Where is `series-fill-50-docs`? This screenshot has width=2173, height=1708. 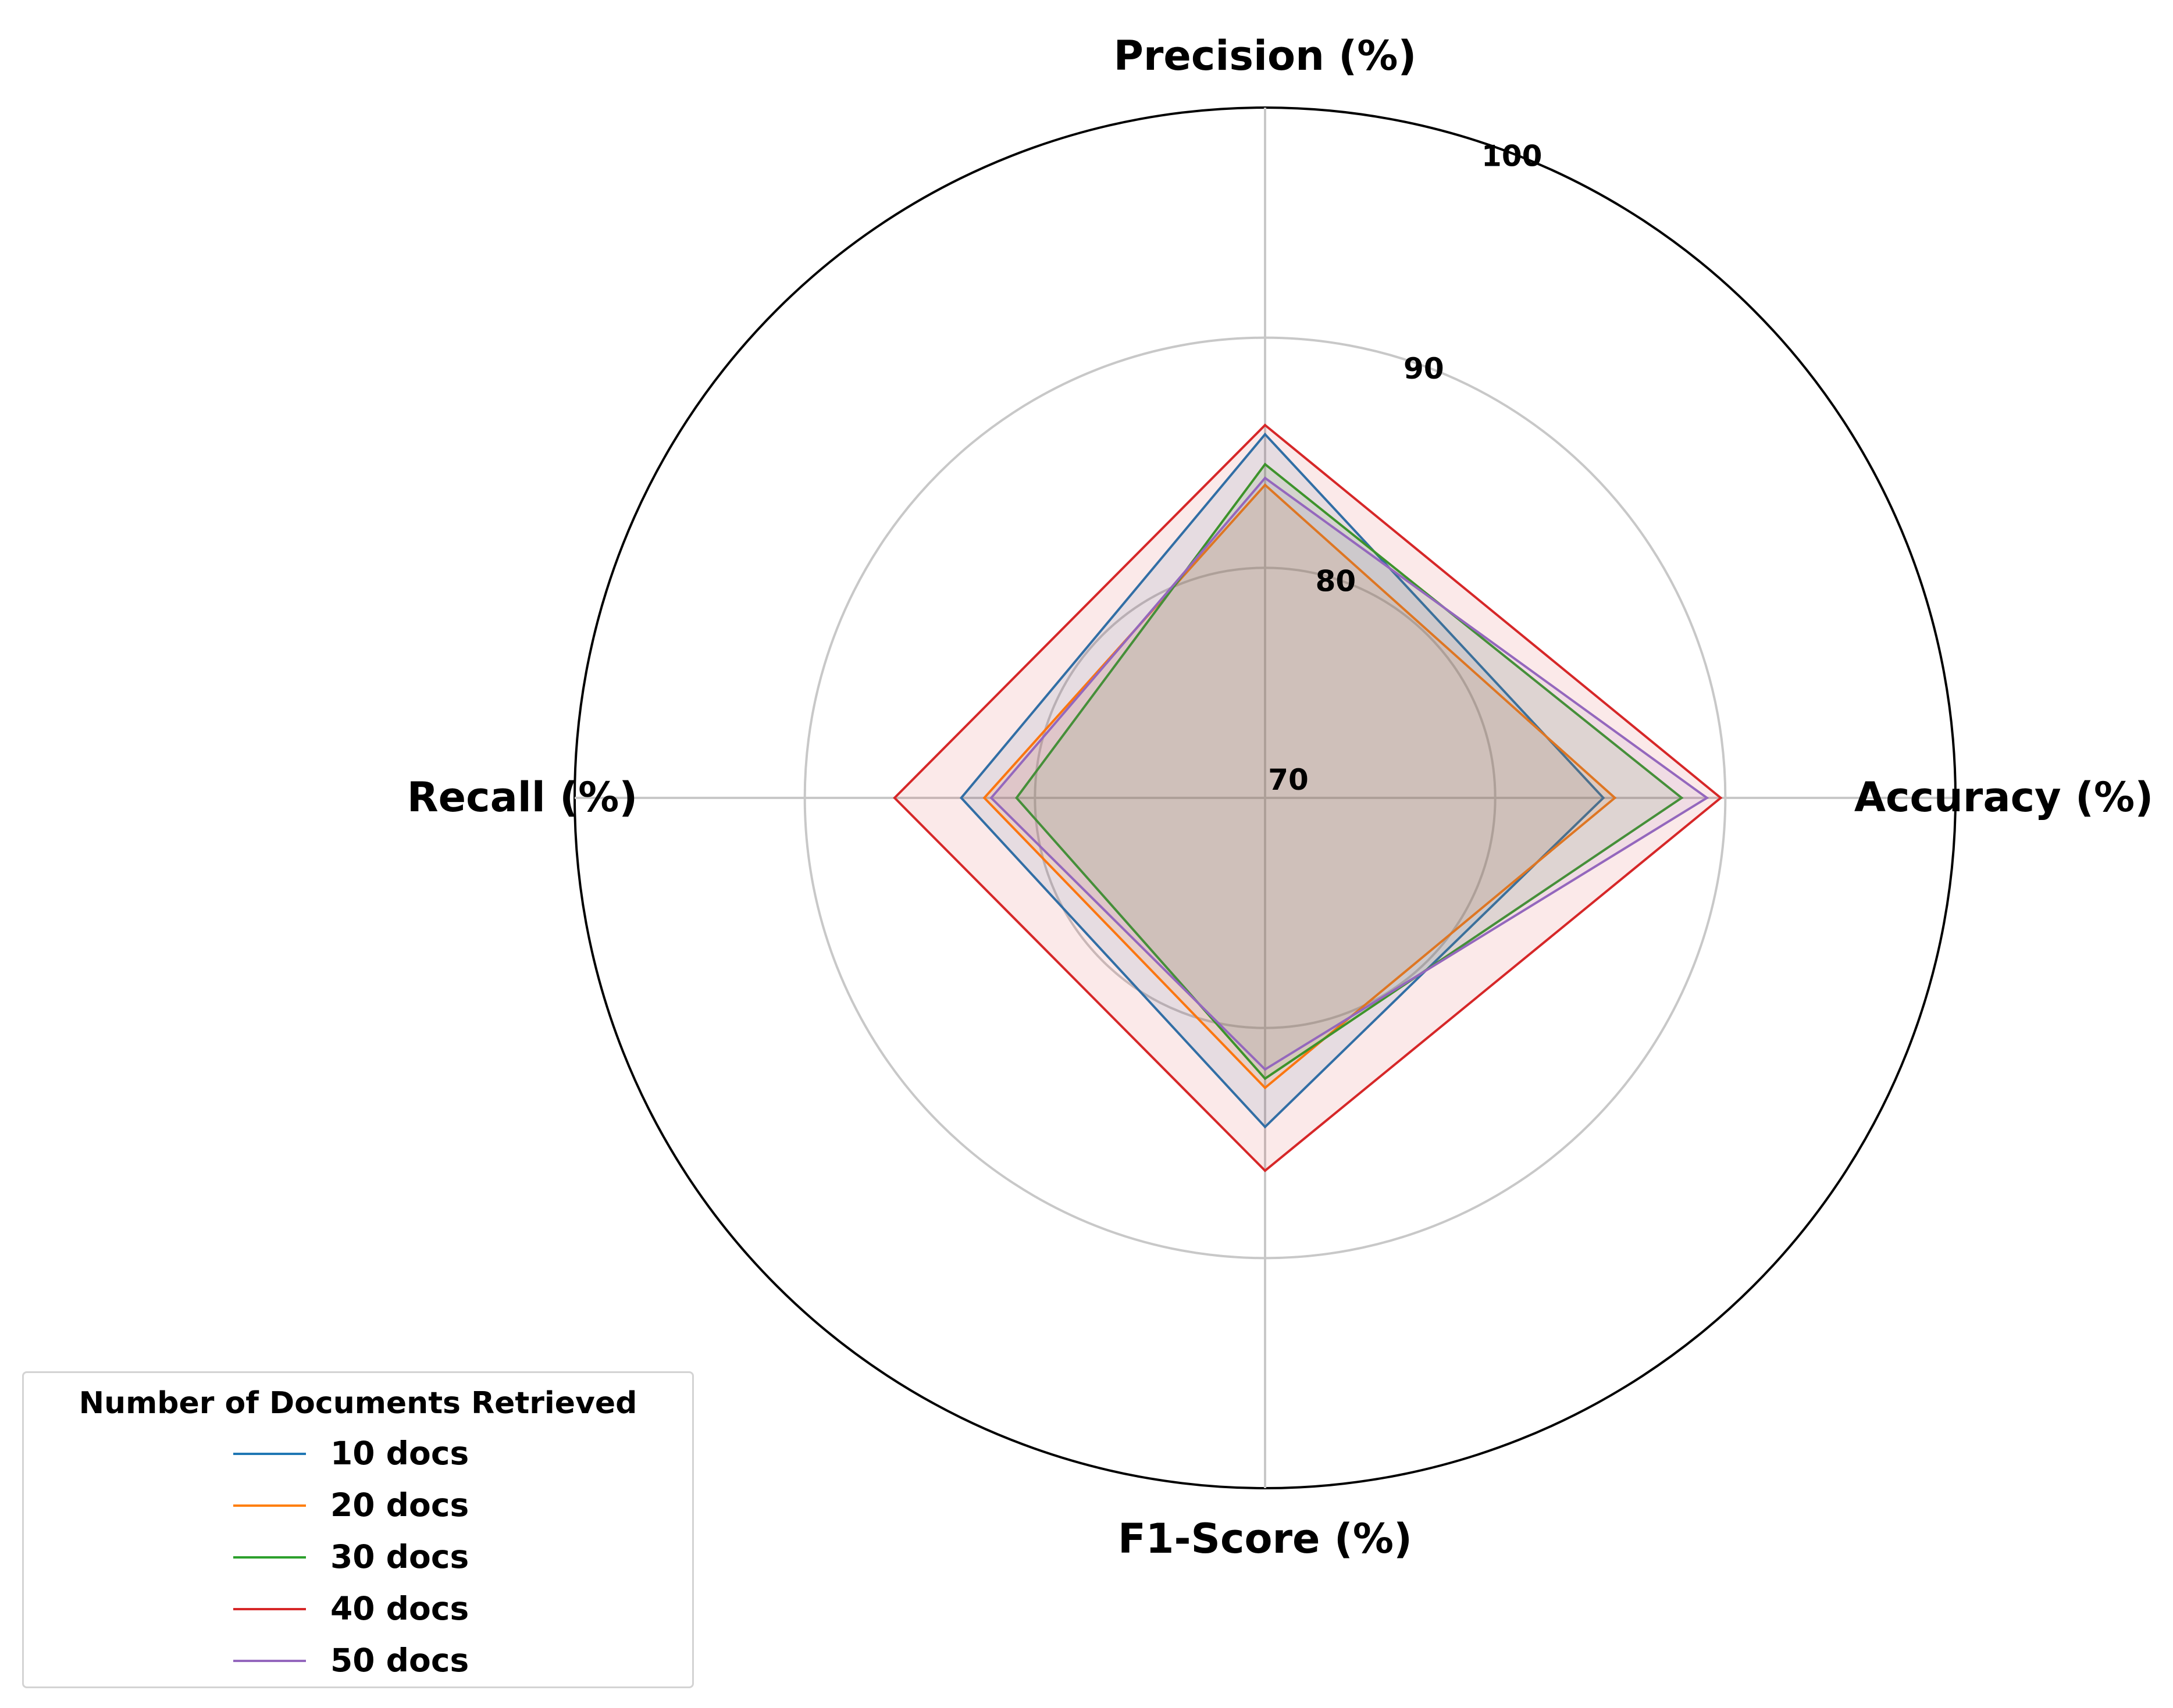
series-fill-50-docs is located at coordinates (1349, 773).